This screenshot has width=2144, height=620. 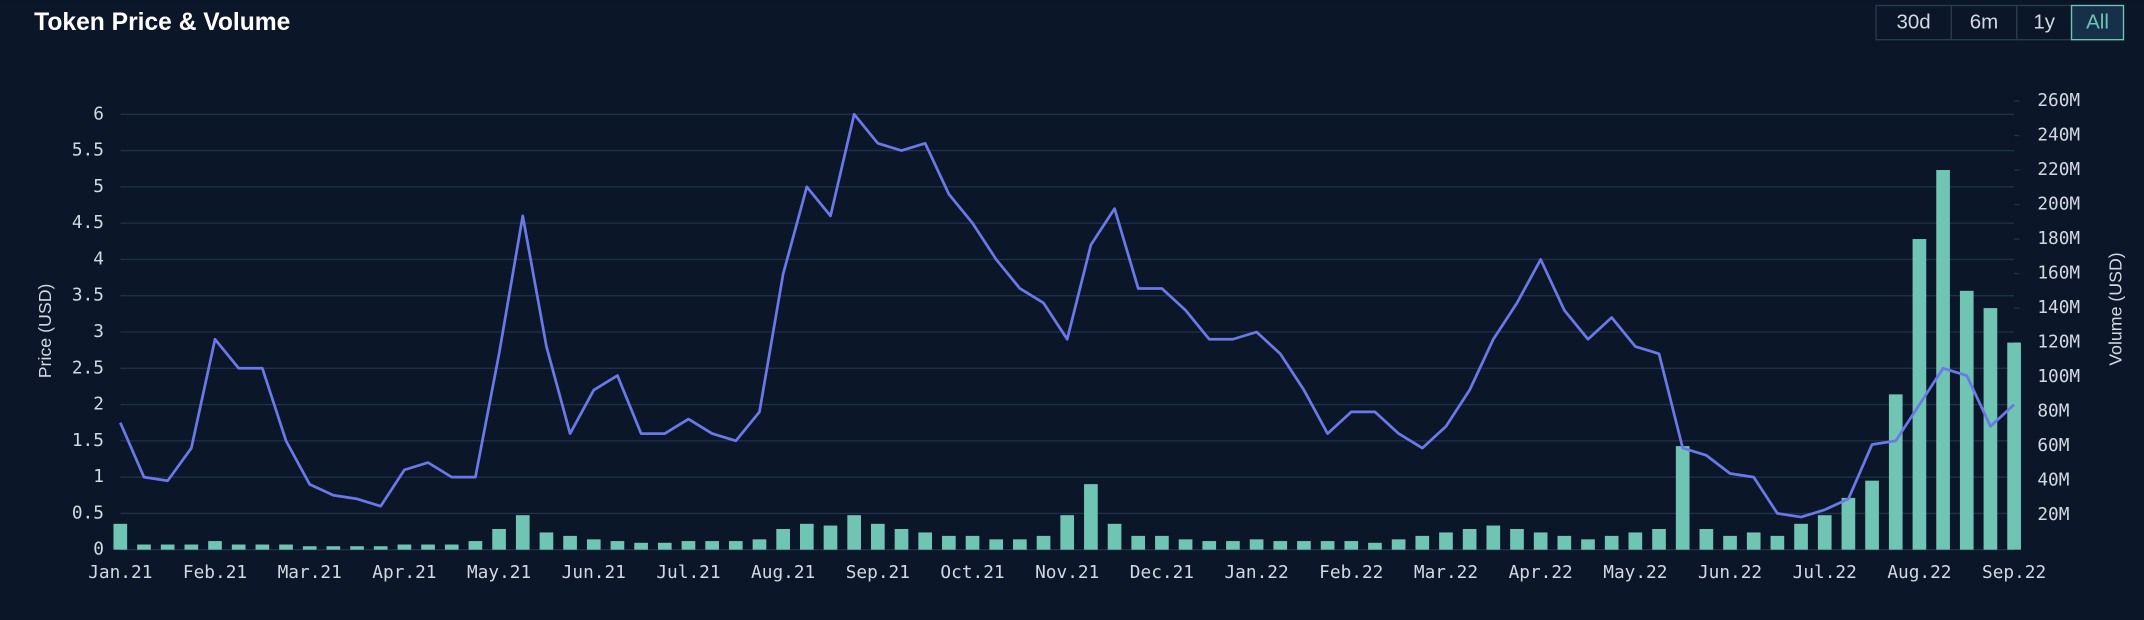 I want to click on range-button-label: 1y, so click(x=2044, y=22).